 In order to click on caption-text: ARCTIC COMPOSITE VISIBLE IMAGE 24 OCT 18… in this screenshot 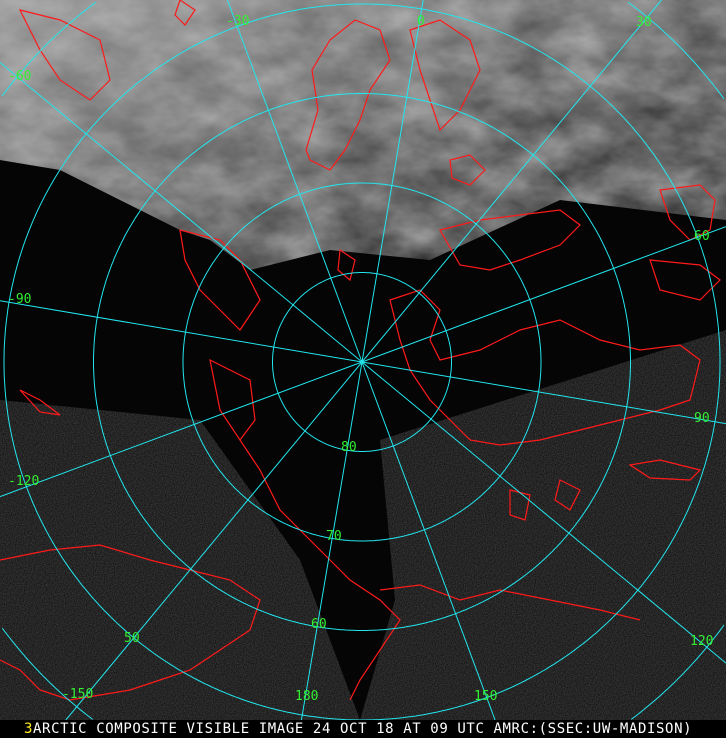, I will do `click(363, 729)`.